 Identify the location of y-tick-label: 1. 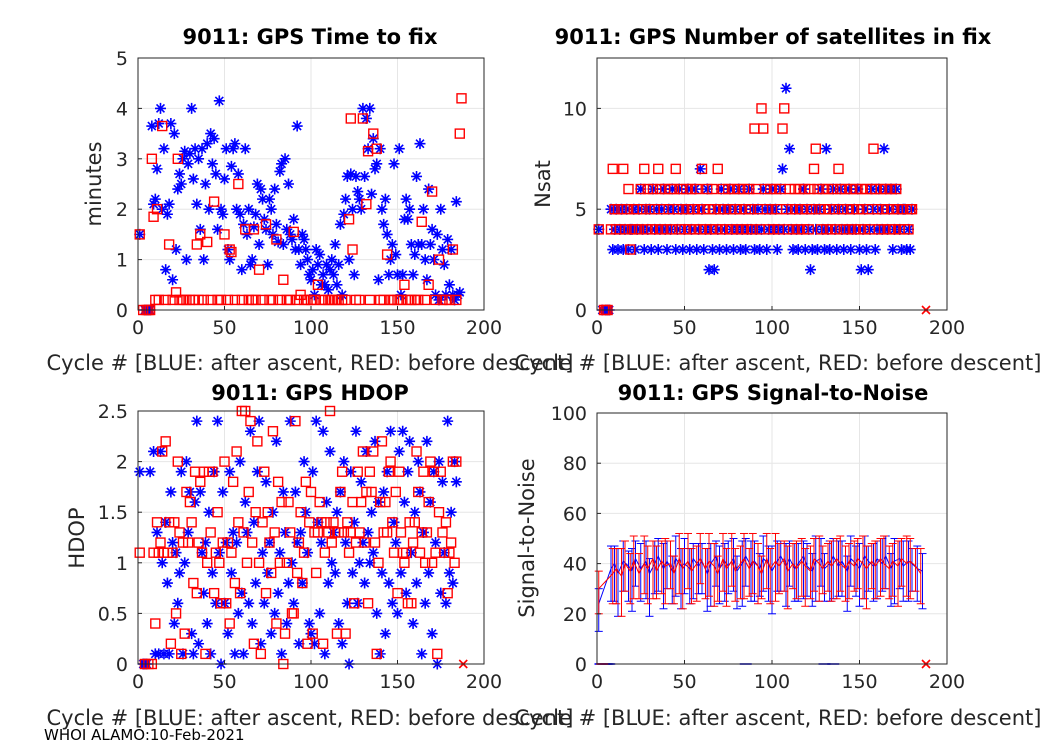
(122, 564).